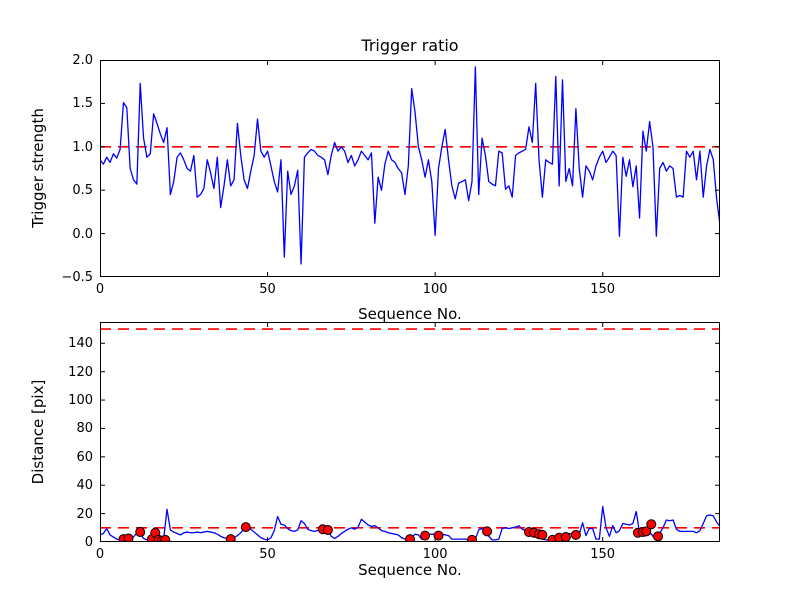 The height and width of the screenshot is (600, 800). What do you see at coordinates (80, 401) in the screenshot?
I see `y-tick-label: 100` at bounding box center [80, 401].